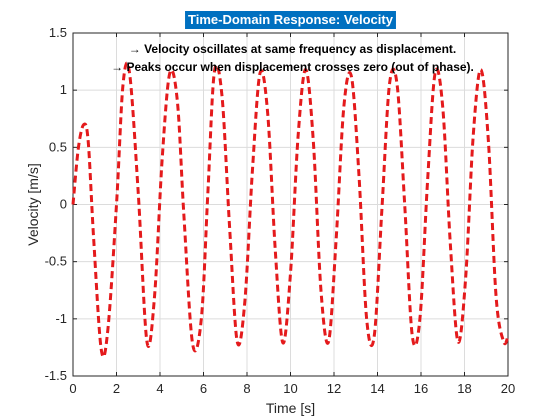 This screenshot has width=560, height=420. I want to click on y-axis-label: Velocity [m/s], so click(33, 204).